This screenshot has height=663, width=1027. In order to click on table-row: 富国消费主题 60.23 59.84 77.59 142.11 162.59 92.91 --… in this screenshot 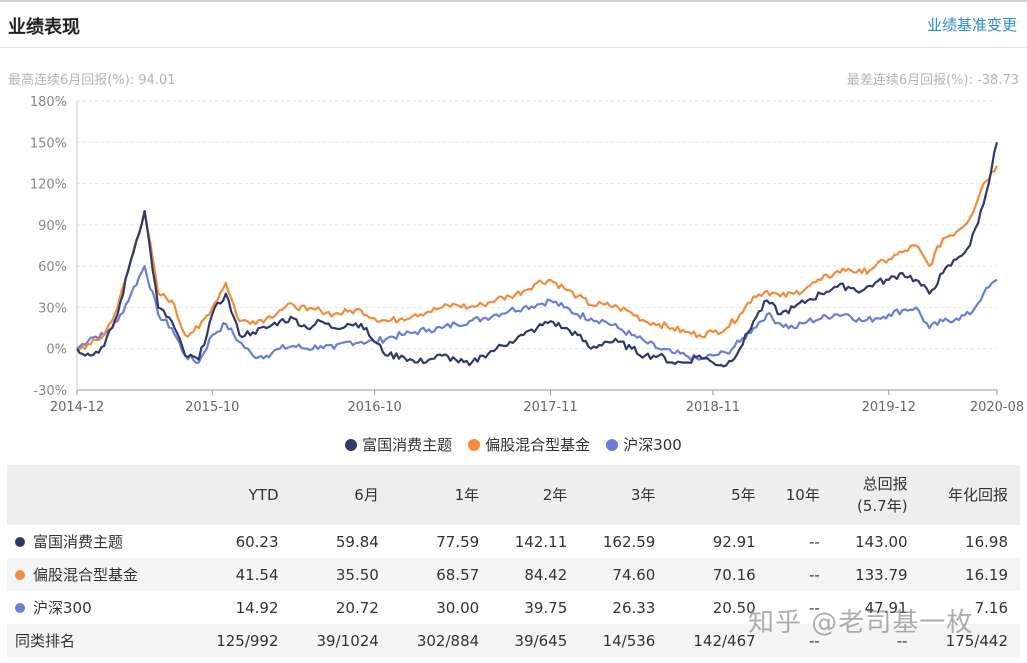, I will do `click(513, 541)`.